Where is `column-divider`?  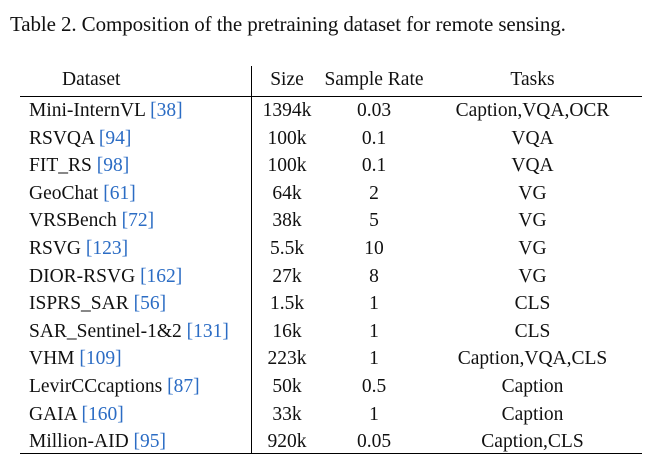
column-divider is located at coordinates (251, 259).